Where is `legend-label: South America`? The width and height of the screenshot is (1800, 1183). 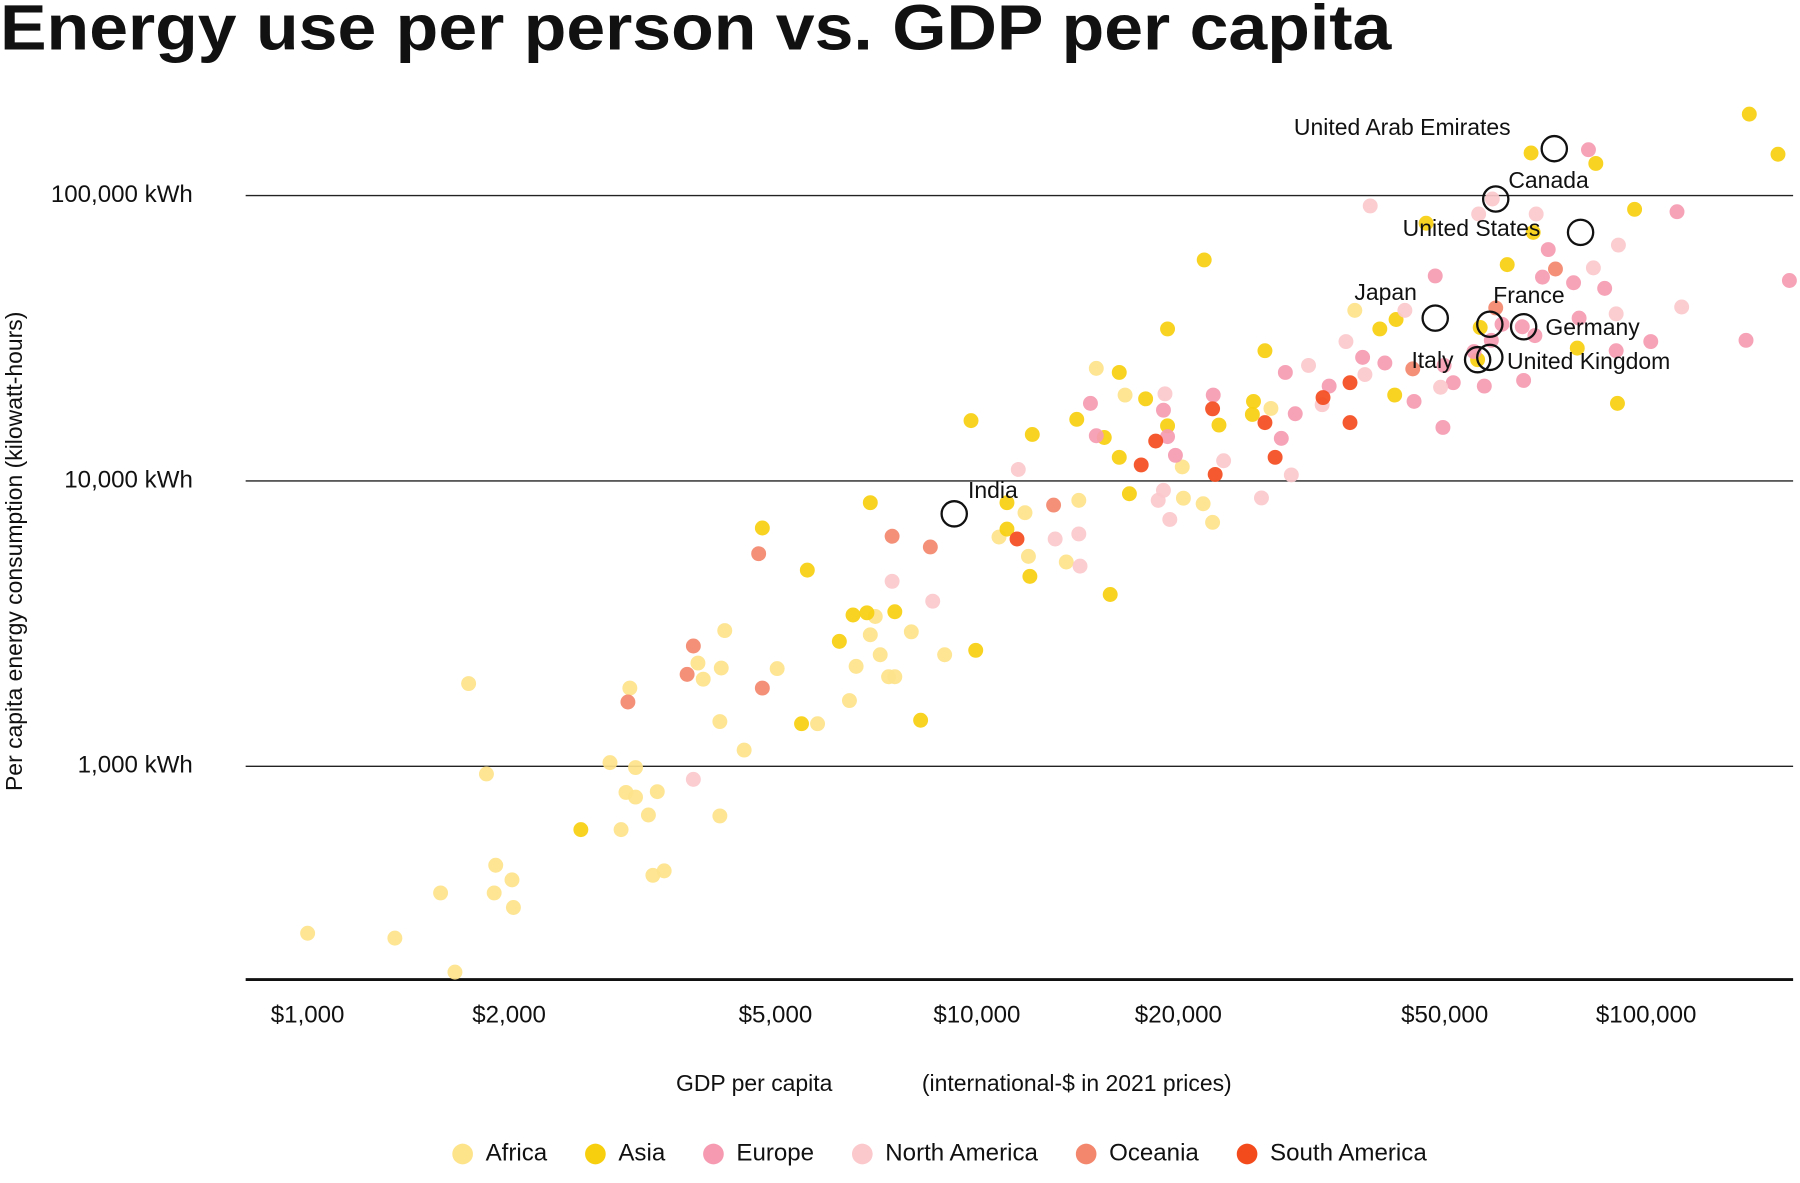 legend-label: South America is located at coordinates (1348, 1152).